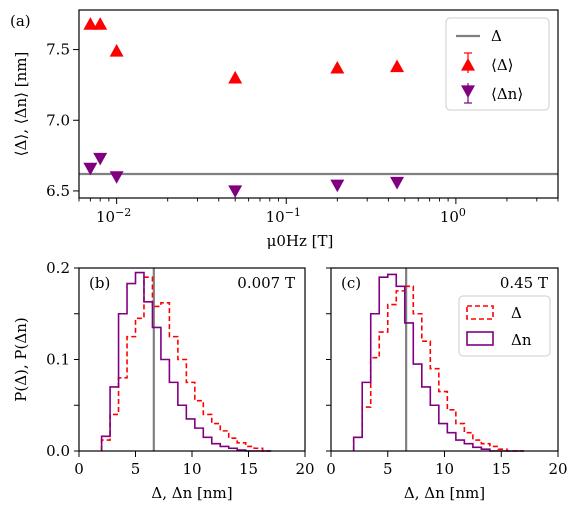 The width and height of the screenshot is (581, 517). Describe the element at coordinates (507, 94) in the screenshot. I see `legend-mean-delta-n-label: ⟨Δn⟩` at that location.